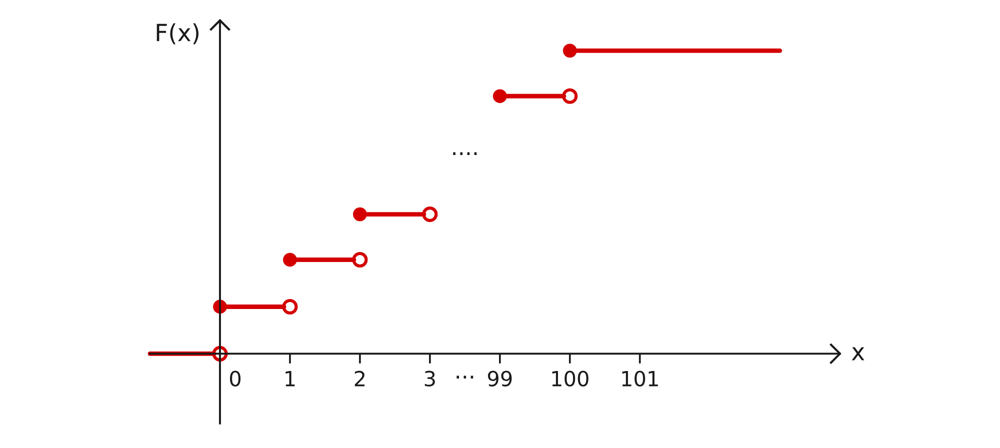  I want to click on annotation: ····, so click(465, 154).